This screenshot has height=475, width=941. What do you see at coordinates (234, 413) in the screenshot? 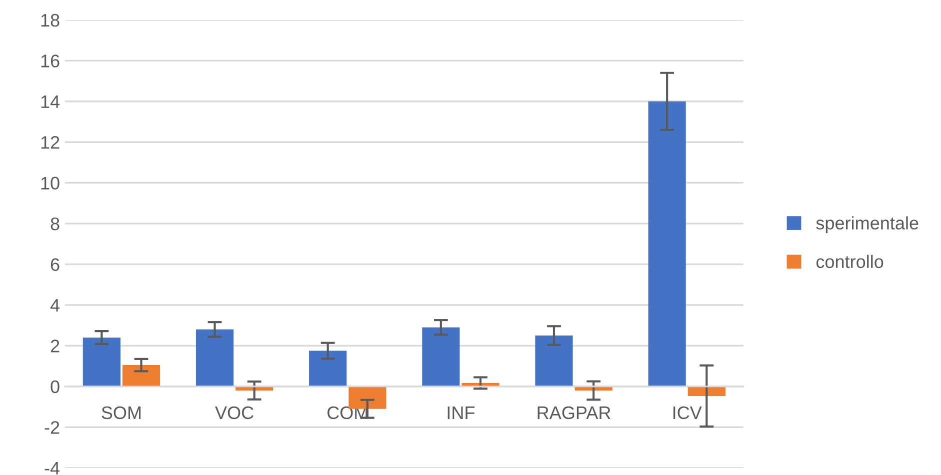
I see `x-tick-label: VOC` at bounding box center [234, 413].